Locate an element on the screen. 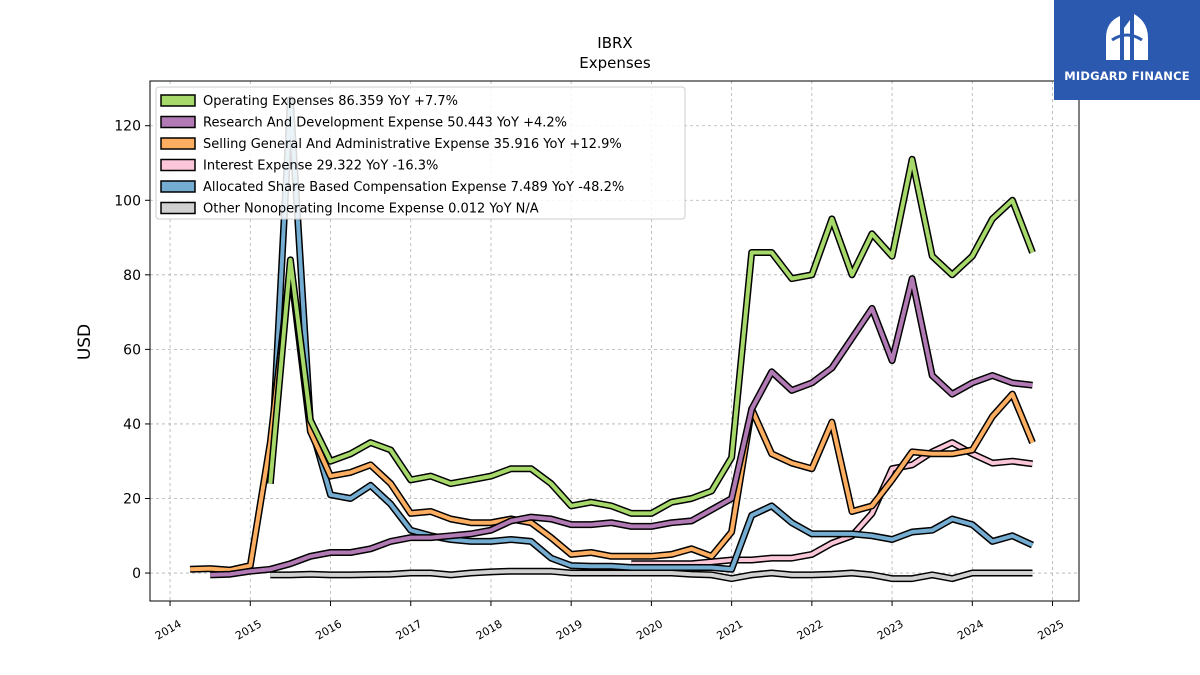 The width and height of the screenshot is (1200, 675). x-tick-label: 2023 is located at coordinates (890, 629).